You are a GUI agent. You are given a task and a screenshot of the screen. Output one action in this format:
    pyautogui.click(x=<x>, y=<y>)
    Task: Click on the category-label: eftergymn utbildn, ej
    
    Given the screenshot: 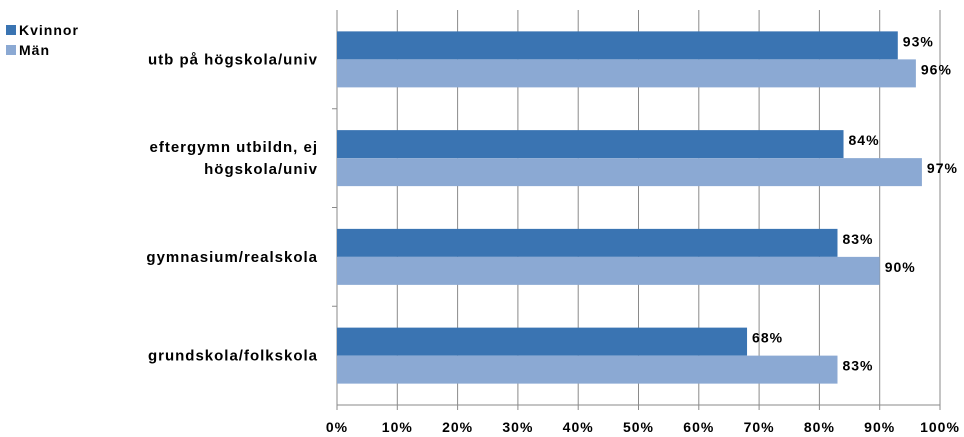 What is the action you would take?
    pyautogui.click(x=233, y=147)
    